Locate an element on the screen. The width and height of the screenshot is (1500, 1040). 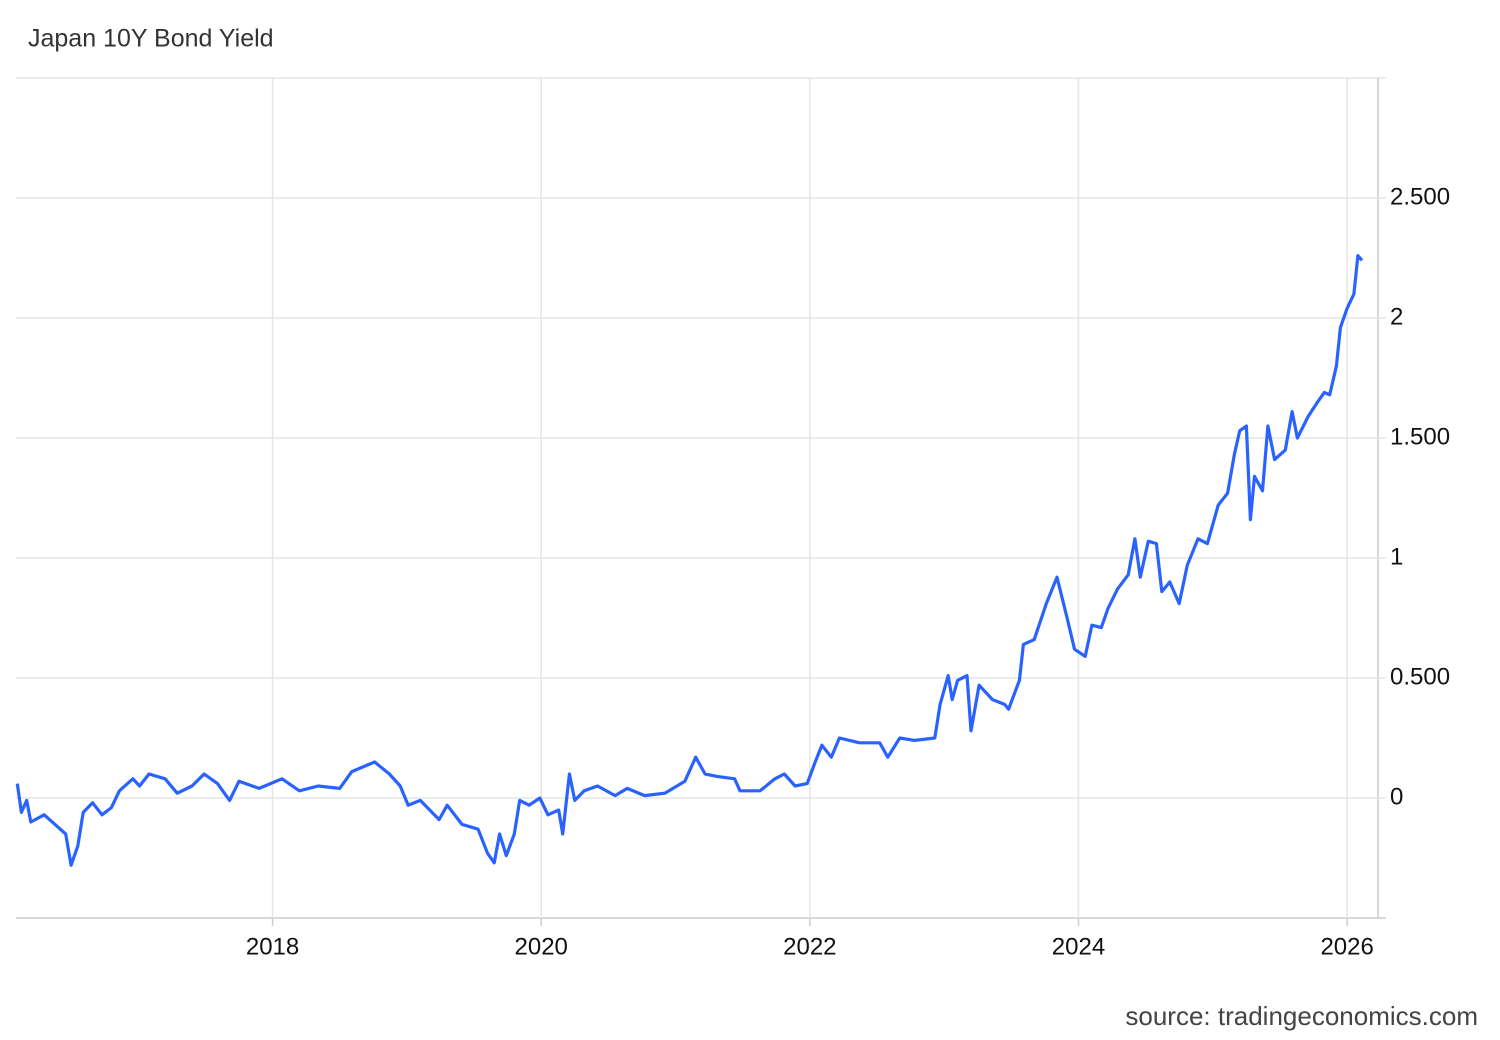
chart-title: Japan 10Y Bond Yield is located at coordinates (151, 39).